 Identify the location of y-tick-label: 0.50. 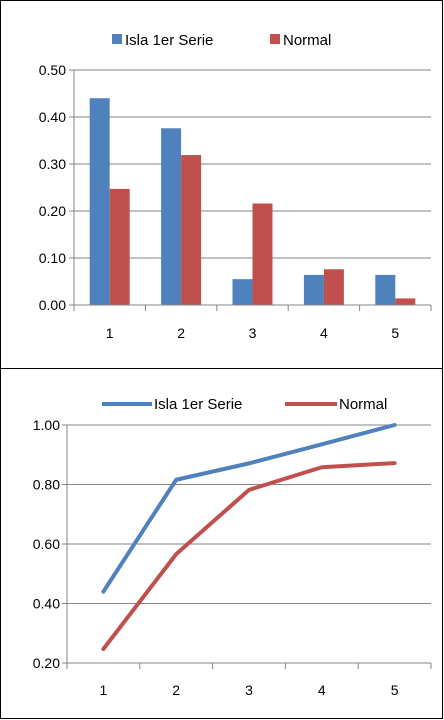
(52, 70).